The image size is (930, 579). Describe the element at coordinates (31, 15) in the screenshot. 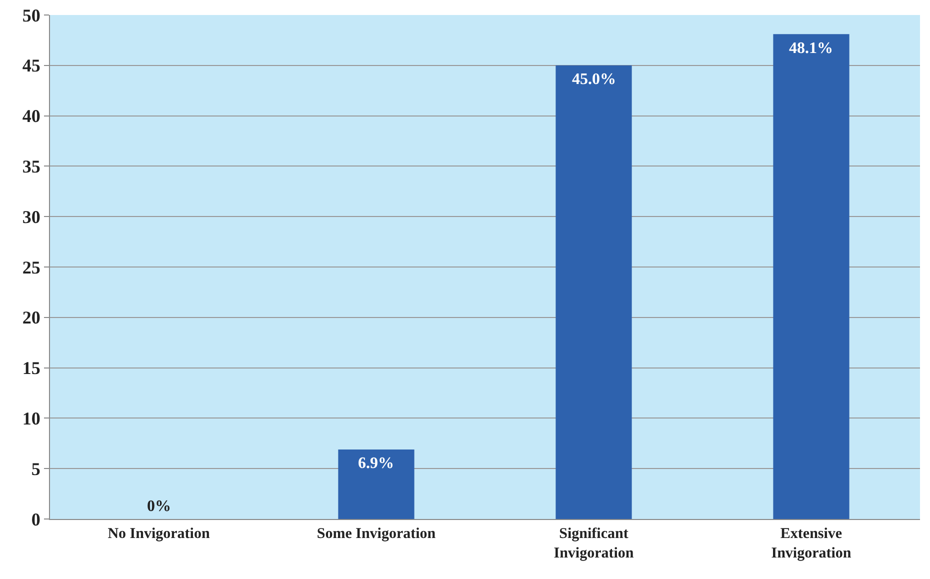

I see `y-tick-label: 50` at that location.